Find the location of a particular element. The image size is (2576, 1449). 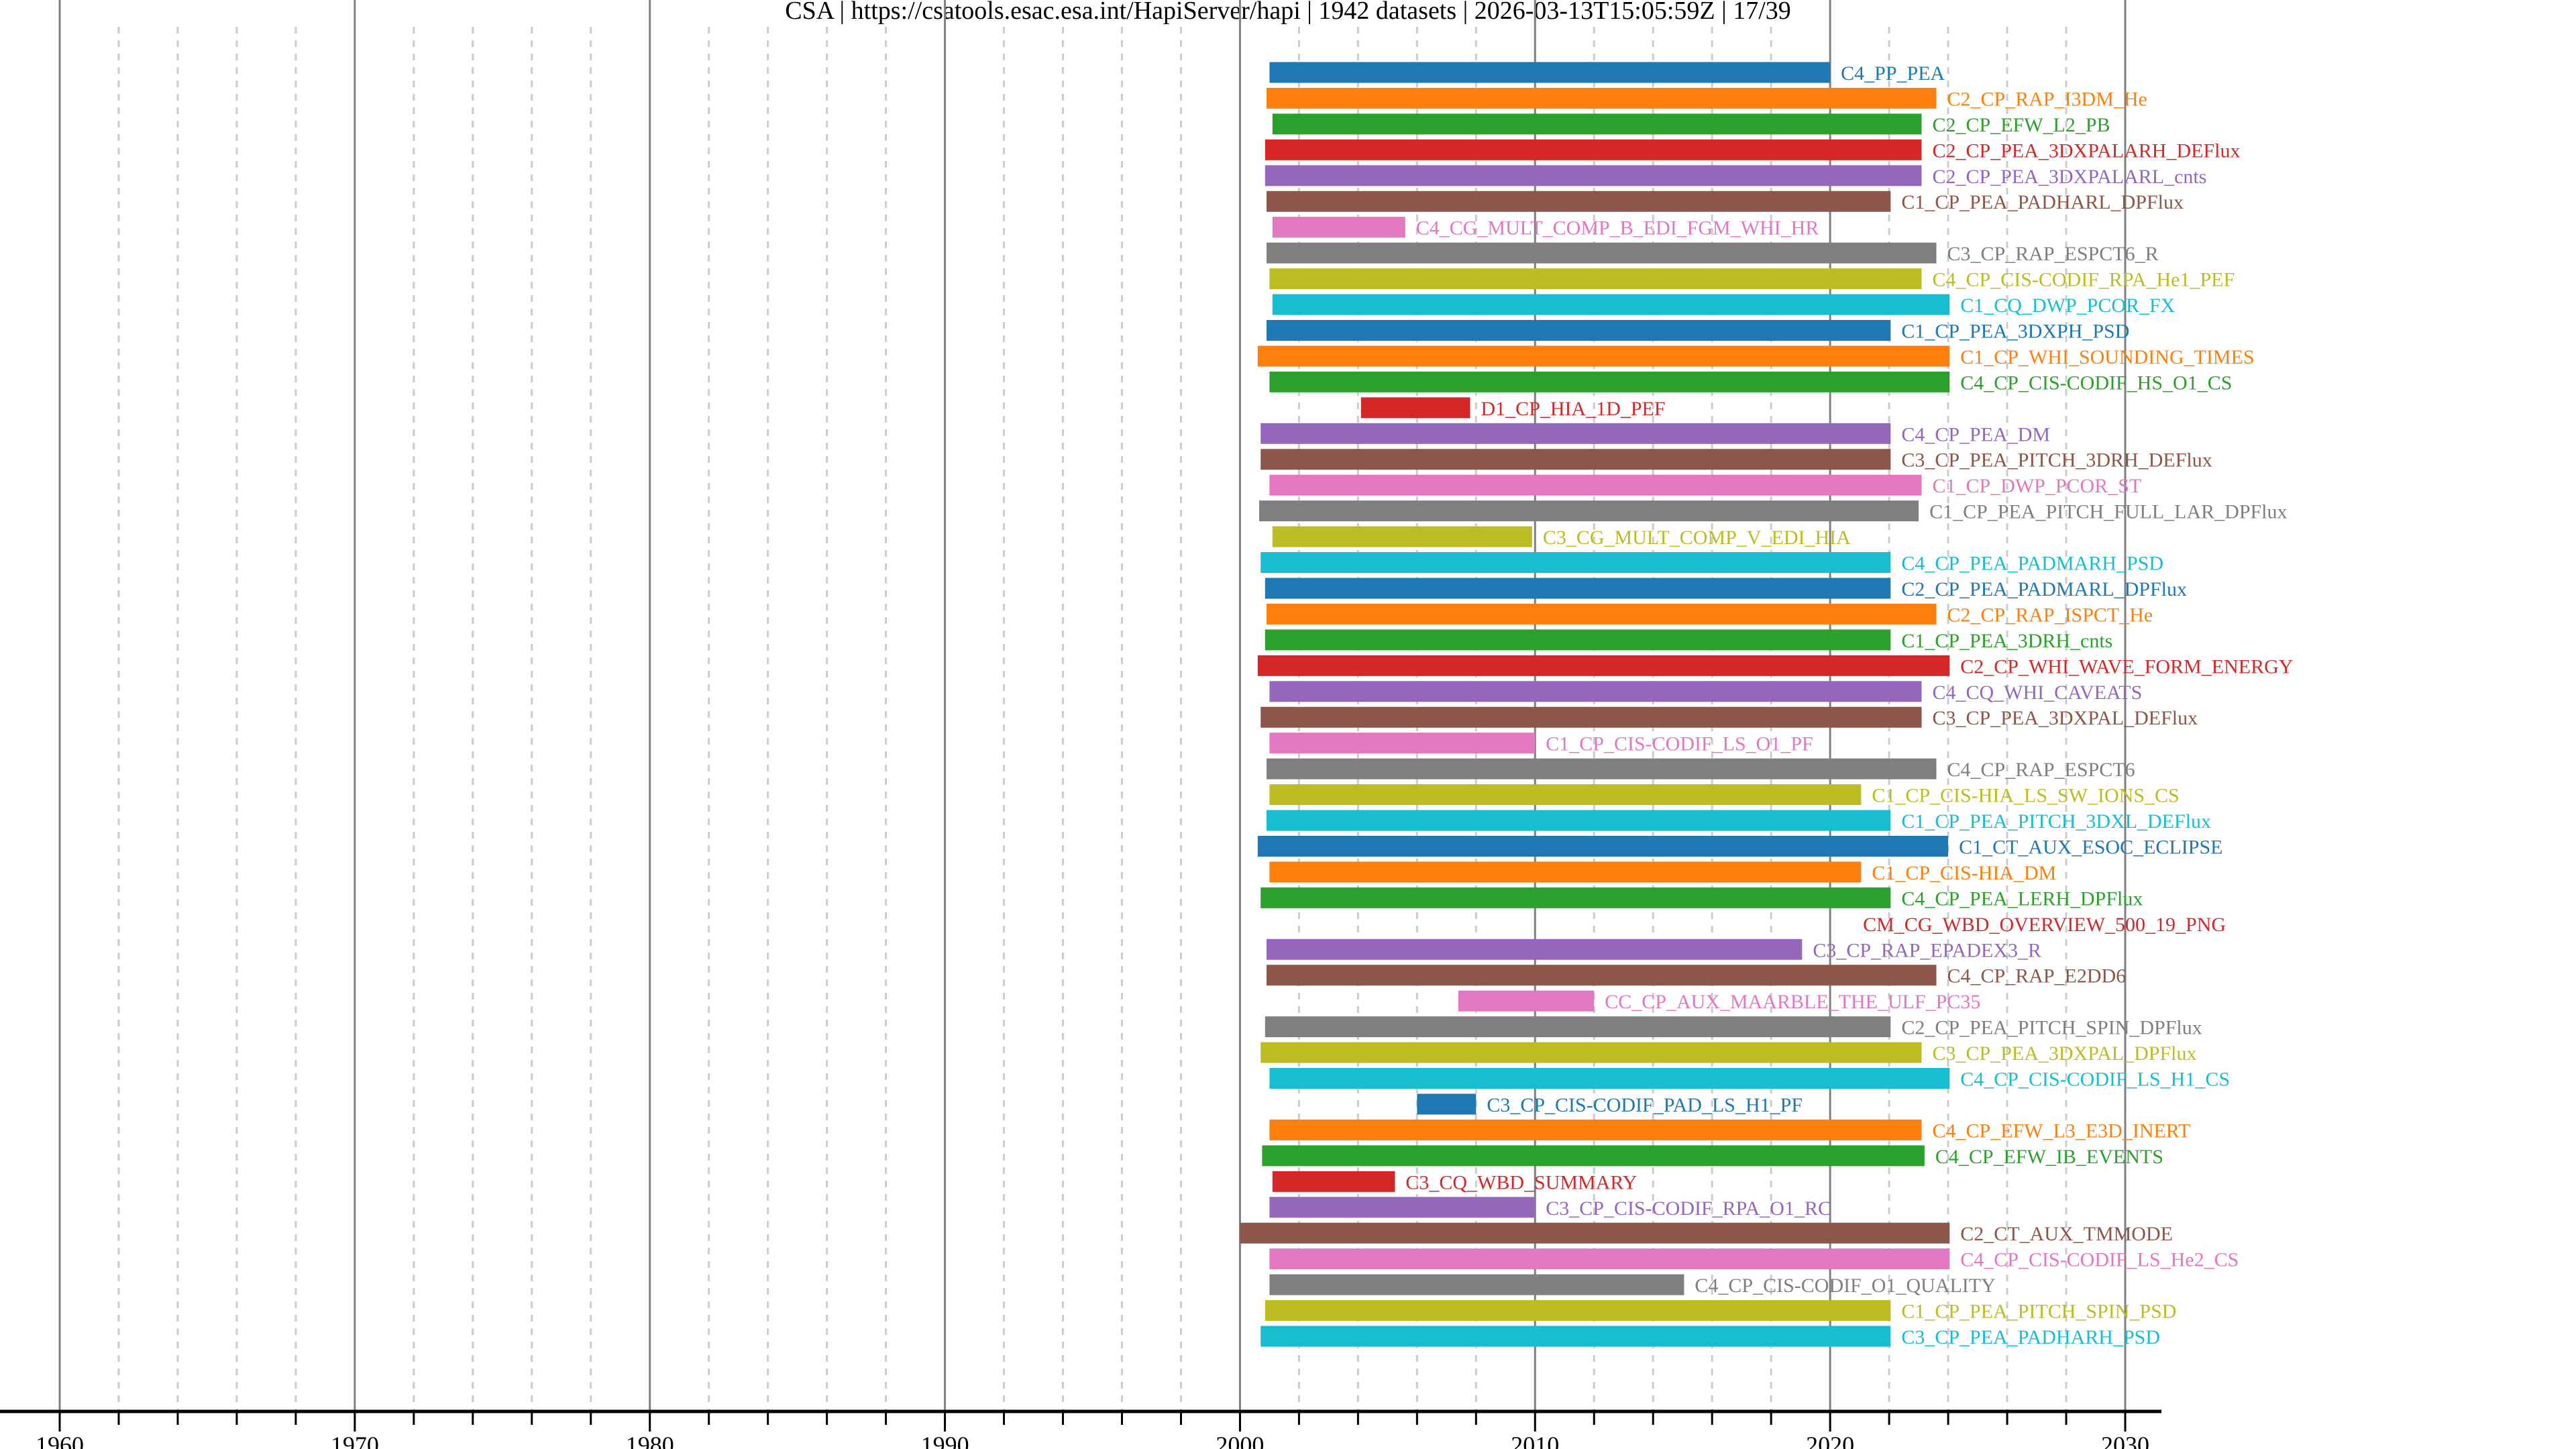

dataset-label: C2_CP_PEA_PITCH_SPIN_DPFlux is located at coordinates (2051, 1028).